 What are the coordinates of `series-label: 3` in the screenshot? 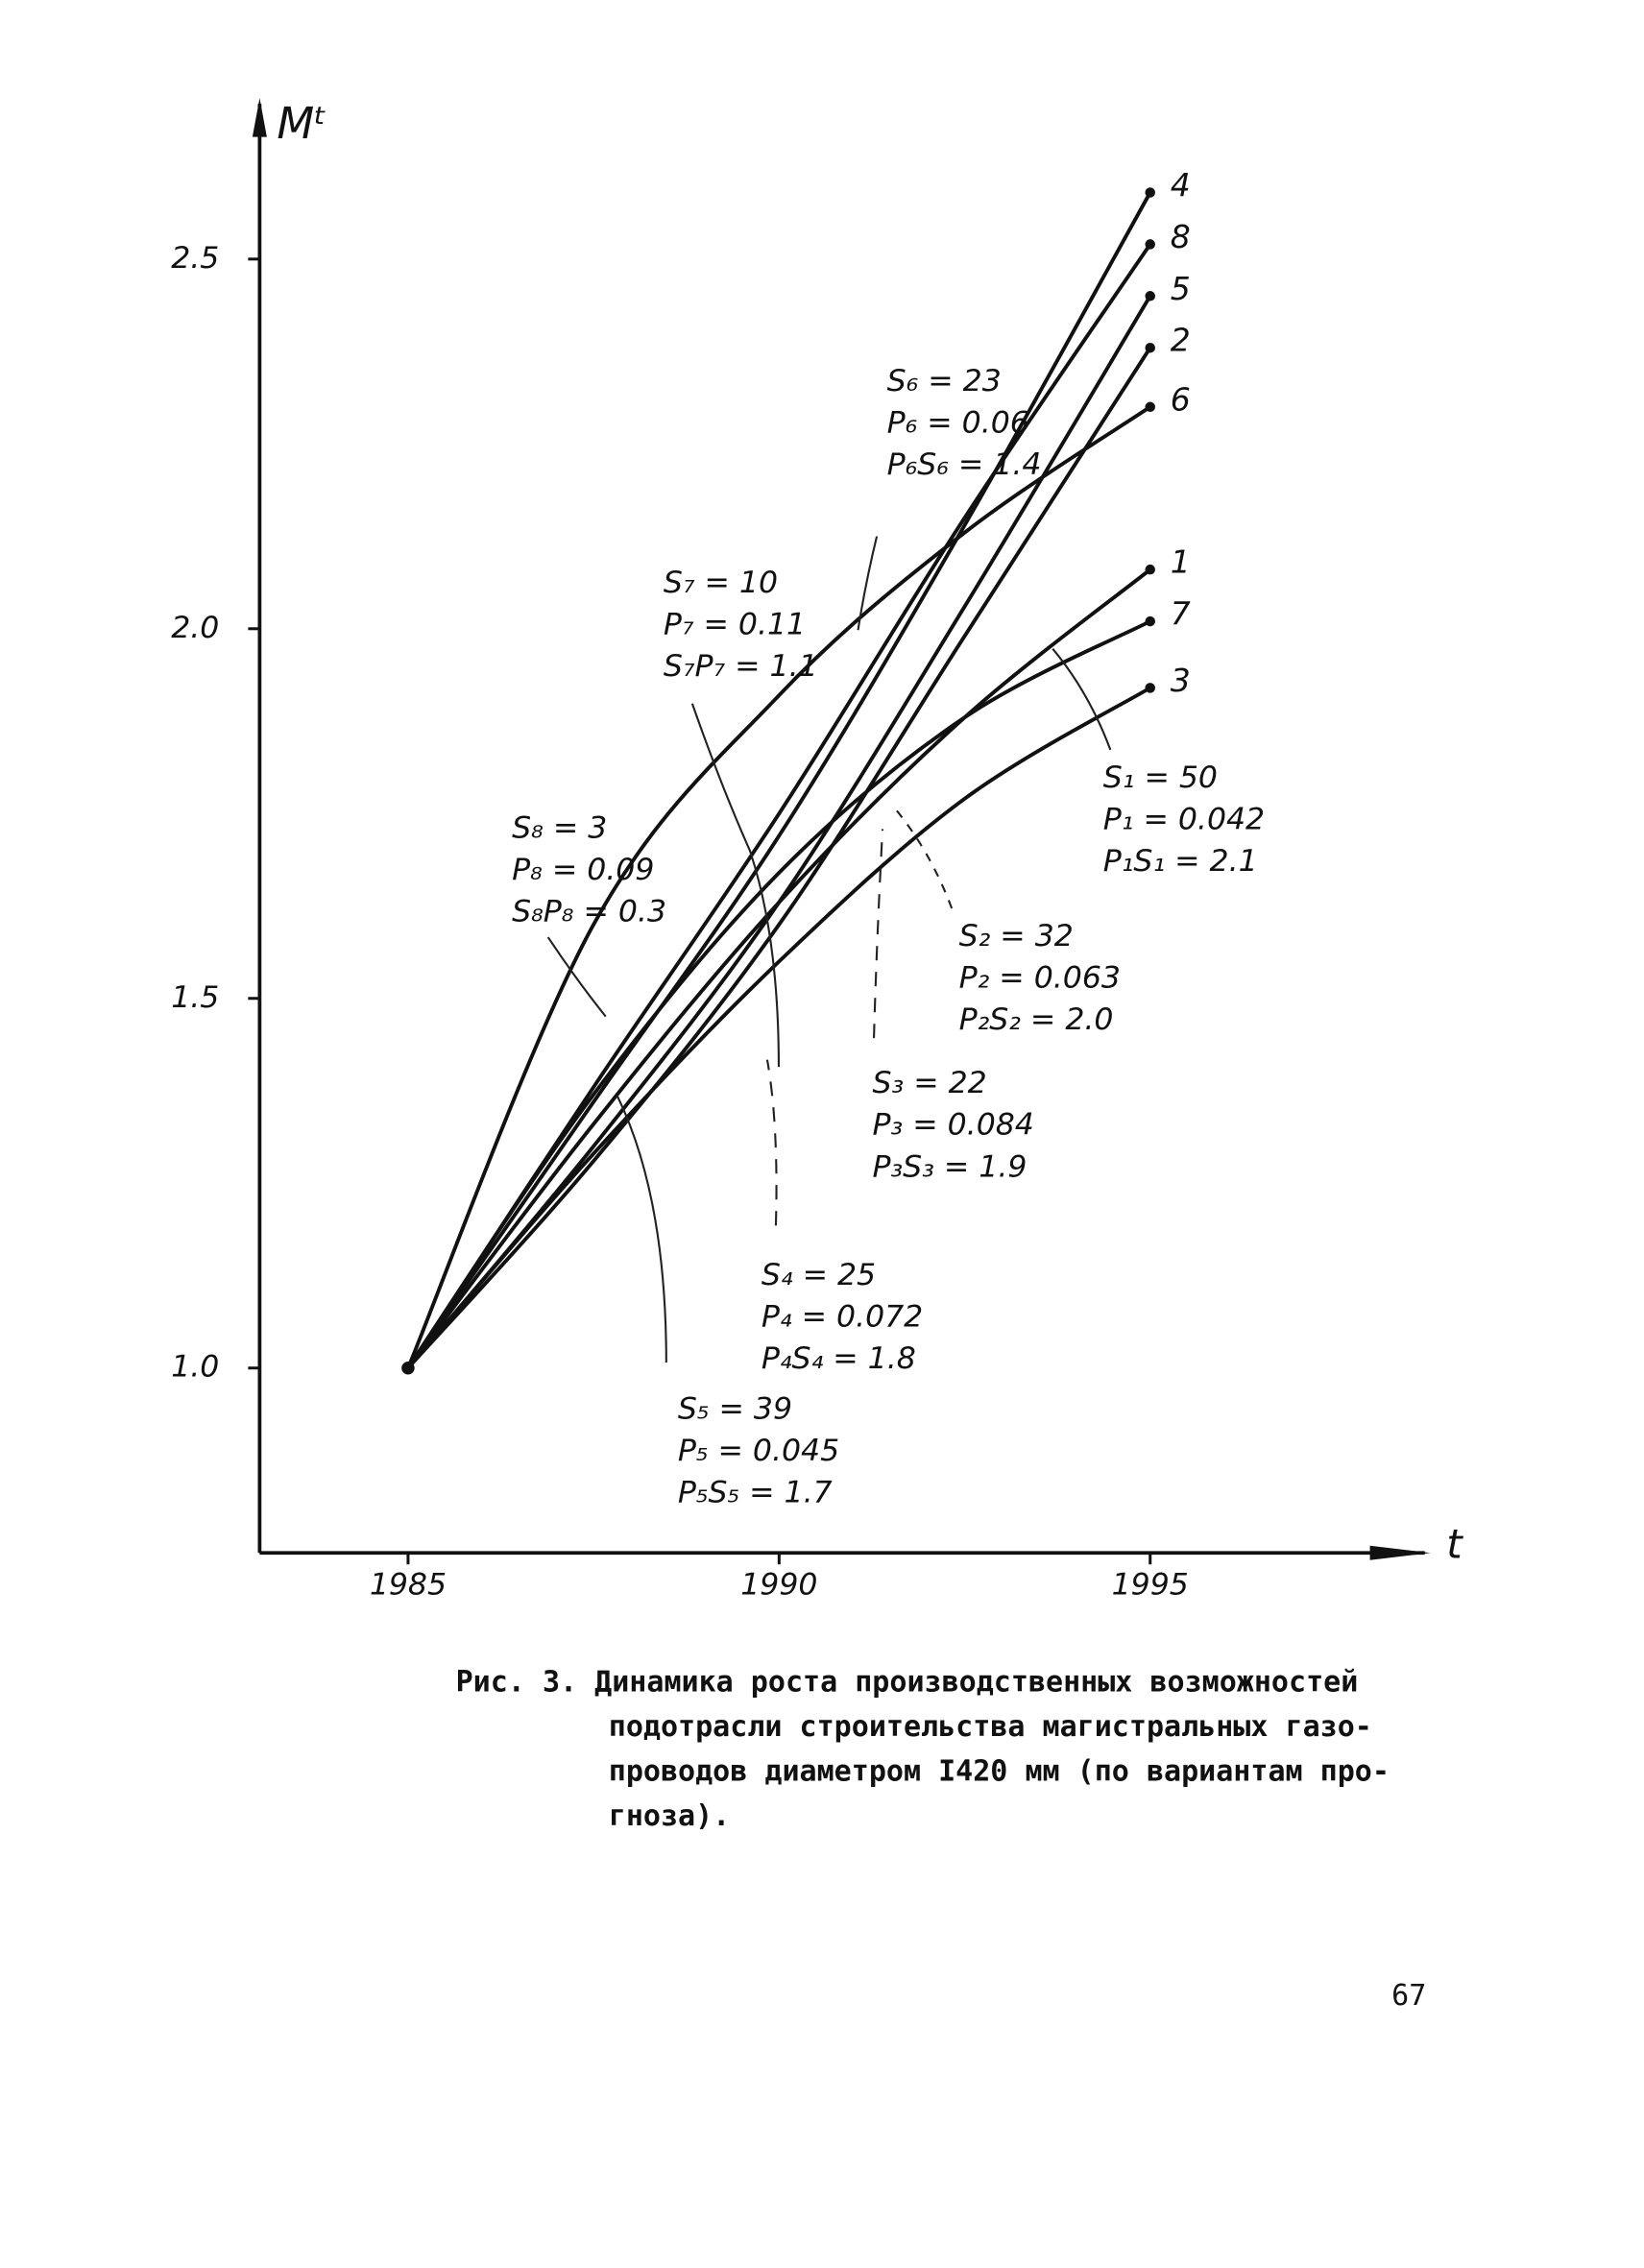 It's located at (1181, 681).